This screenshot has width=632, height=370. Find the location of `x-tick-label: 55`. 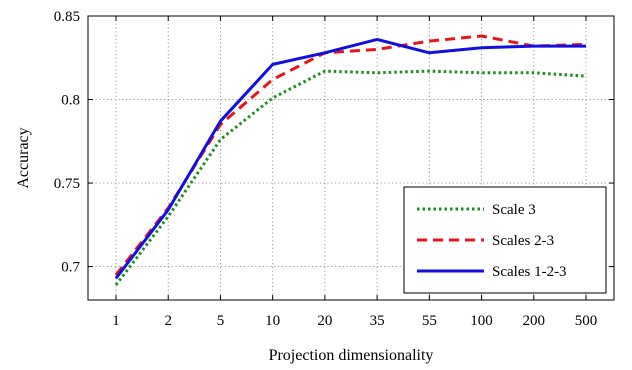

x-tick-label: 55 is located at coordinates (429, 321).